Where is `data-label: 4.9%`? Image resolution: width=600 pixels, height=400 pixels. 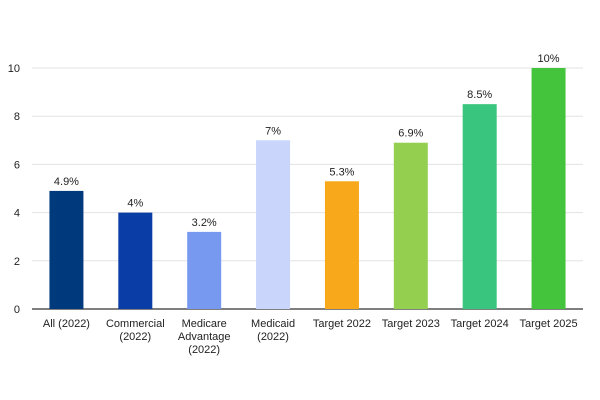 data-label: 4.9% is located at coordinates (66, 182).